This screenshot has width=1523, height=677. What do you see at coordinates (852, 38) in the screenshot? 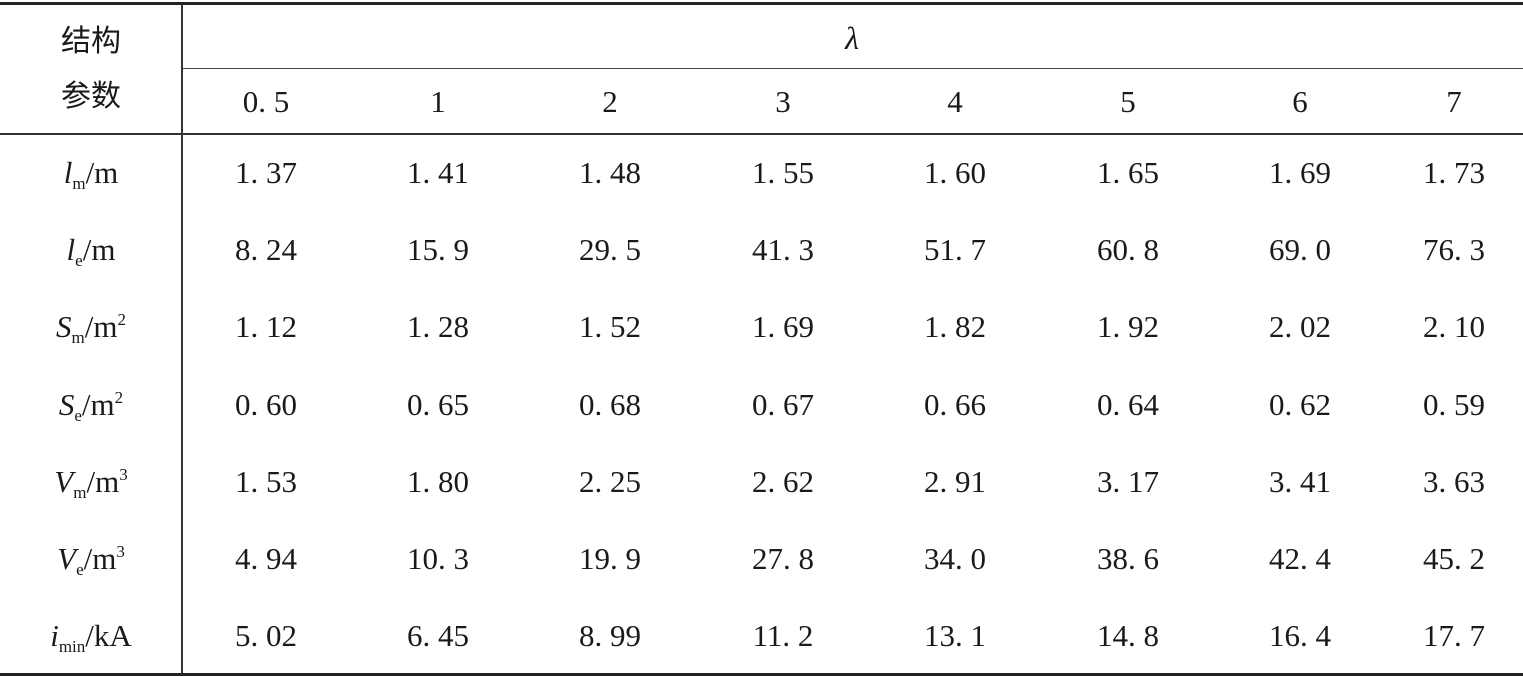
I see `group-header-lambda: λ` at bounding box center [852, 38].